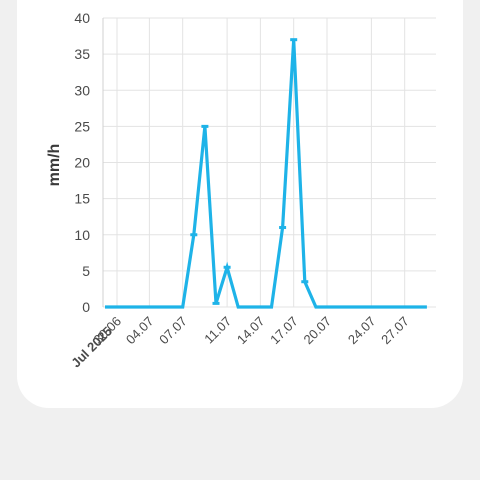 This screenshot has height=480, width=480. Describe the element at coordinates (362, 331) in the screenshot. I see `x-tick-label: 24.07` at that location.